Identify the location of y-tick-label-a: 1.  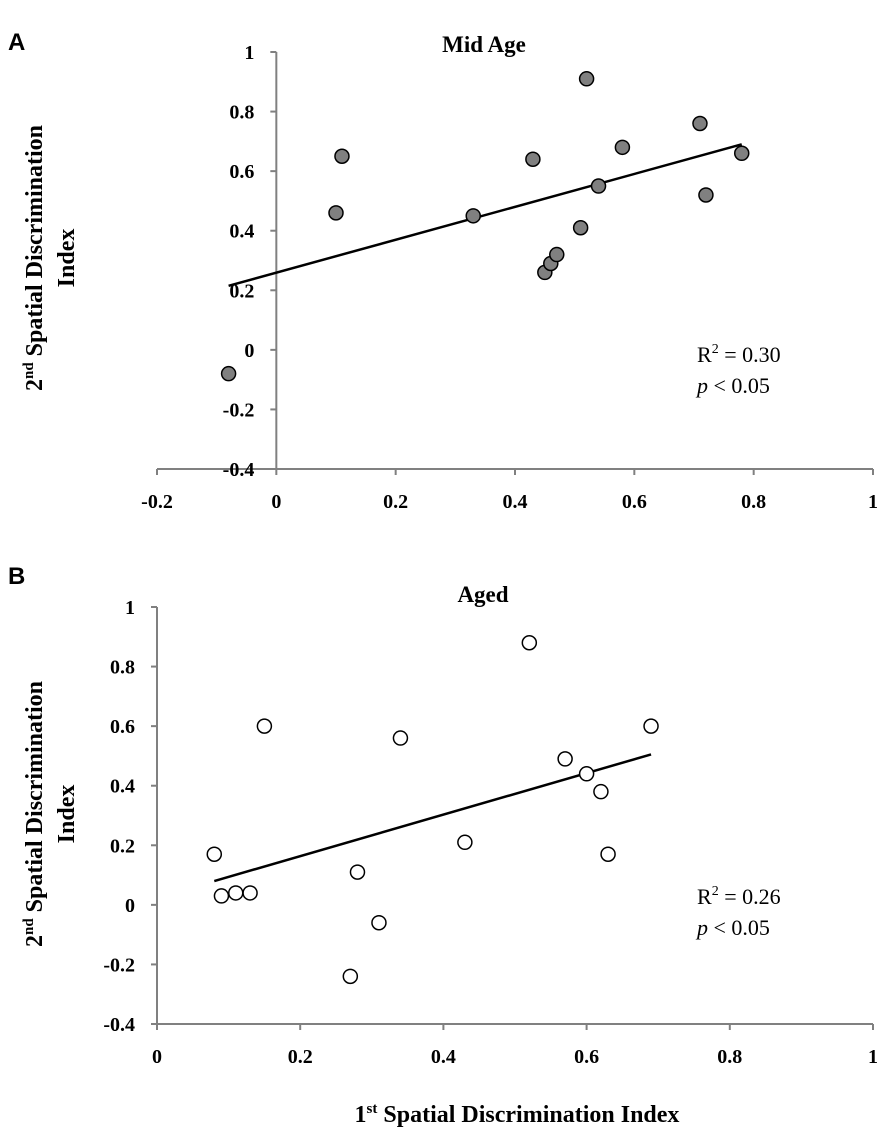
(249, 53).